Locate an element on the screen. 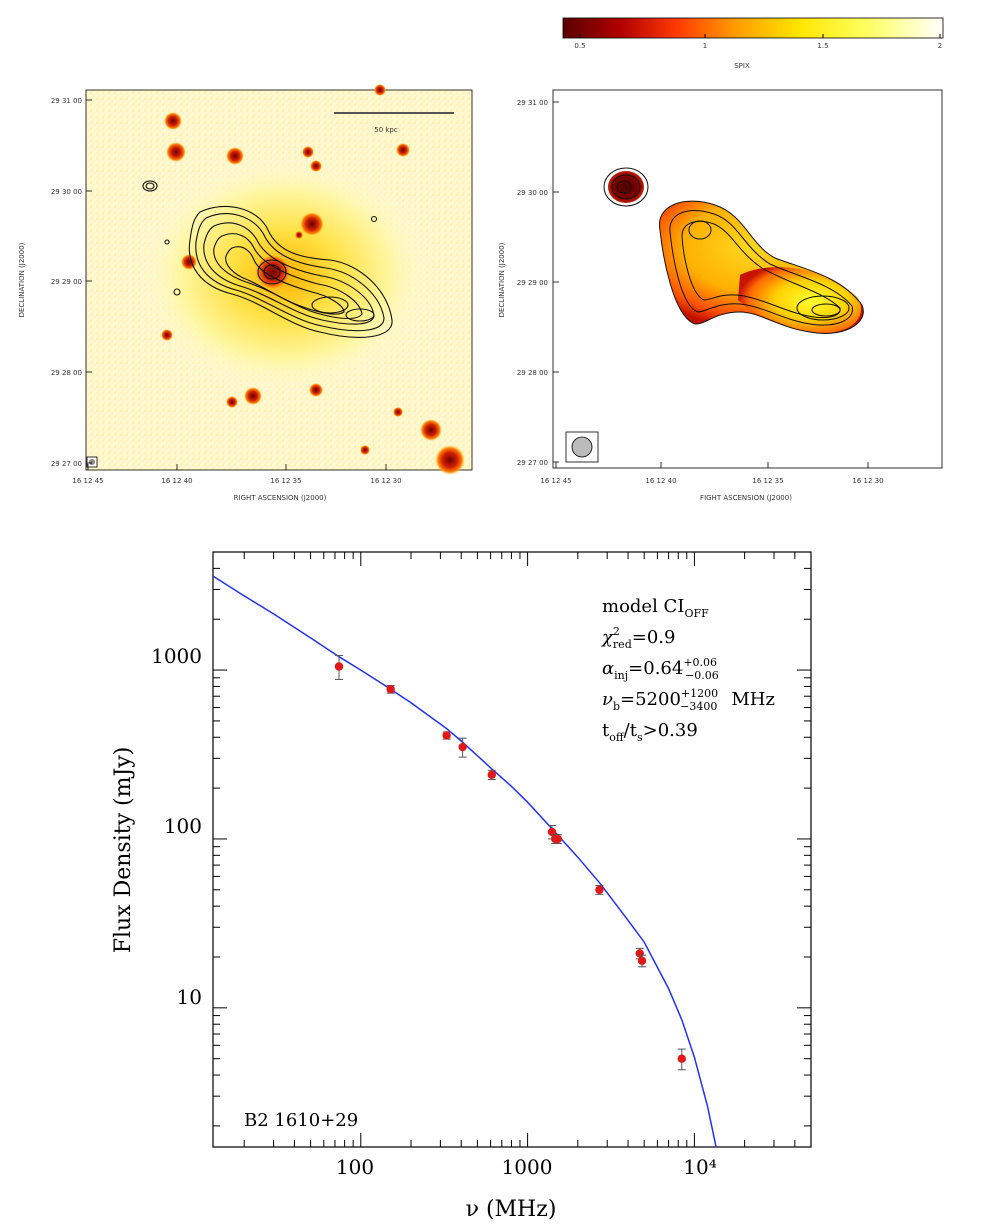 This screenshot has width=981, height=1225. chi-symbol: χ is located at coordinates (607, 637).